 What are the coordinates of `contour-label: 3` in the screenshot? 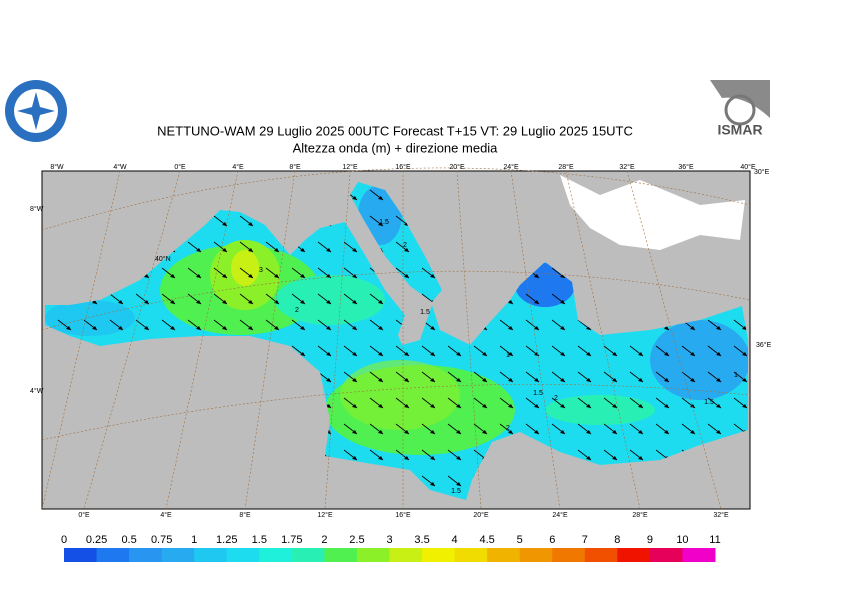 It's located at (261, 270).